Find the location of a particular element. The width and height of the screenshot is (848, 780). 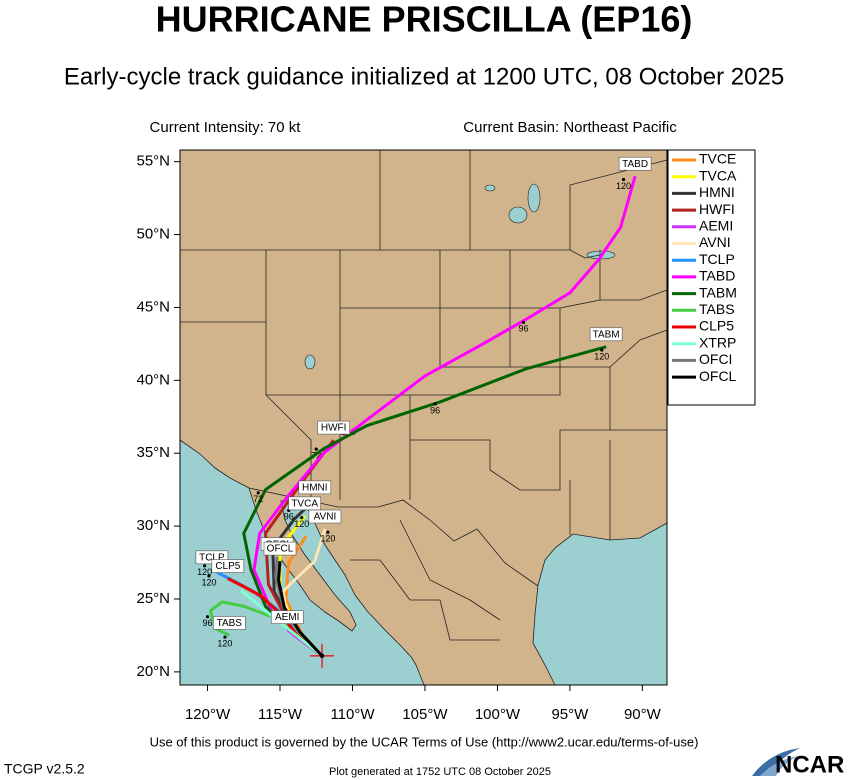

track-label: HWFI is located at coordinates (334, 428).